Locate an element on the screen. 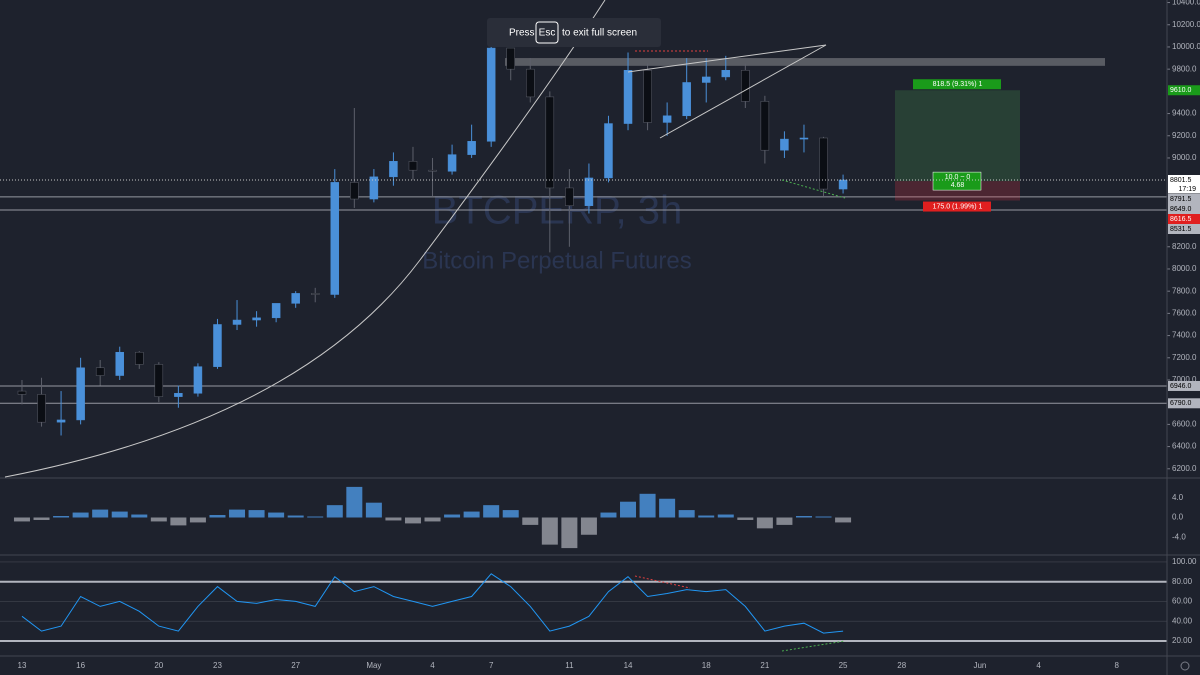 This screenshot has width=1200, height=675. price-label: 8531.5 is located at coordinates (1181, 229).